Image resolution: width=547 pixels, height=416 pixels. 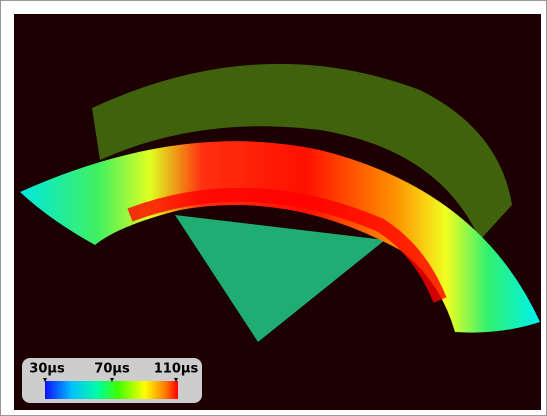 What do you see at coordinates (176, 369) in the screenshot?
I see `colorbar-label: 110µs` at bounding box center [176, 369].